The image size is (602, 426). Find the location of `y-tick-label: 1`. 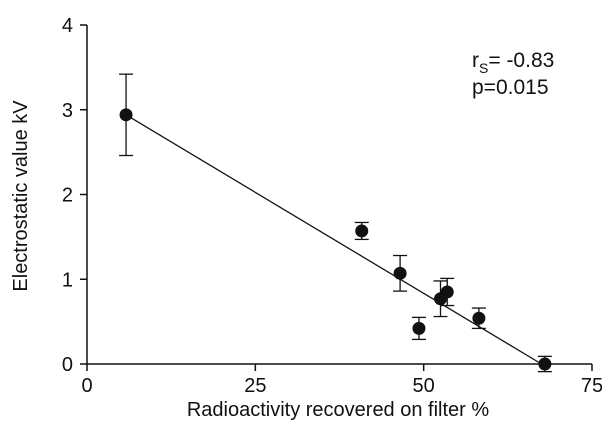

y-tick-label: 1 is located at coordinates (67, 280).